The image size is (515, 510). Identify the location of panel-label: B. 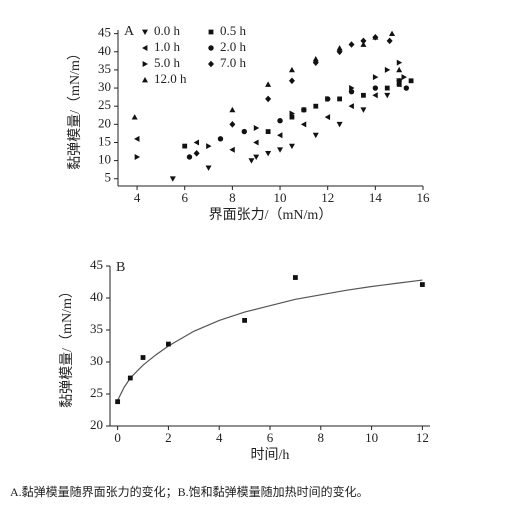
(120, 267).